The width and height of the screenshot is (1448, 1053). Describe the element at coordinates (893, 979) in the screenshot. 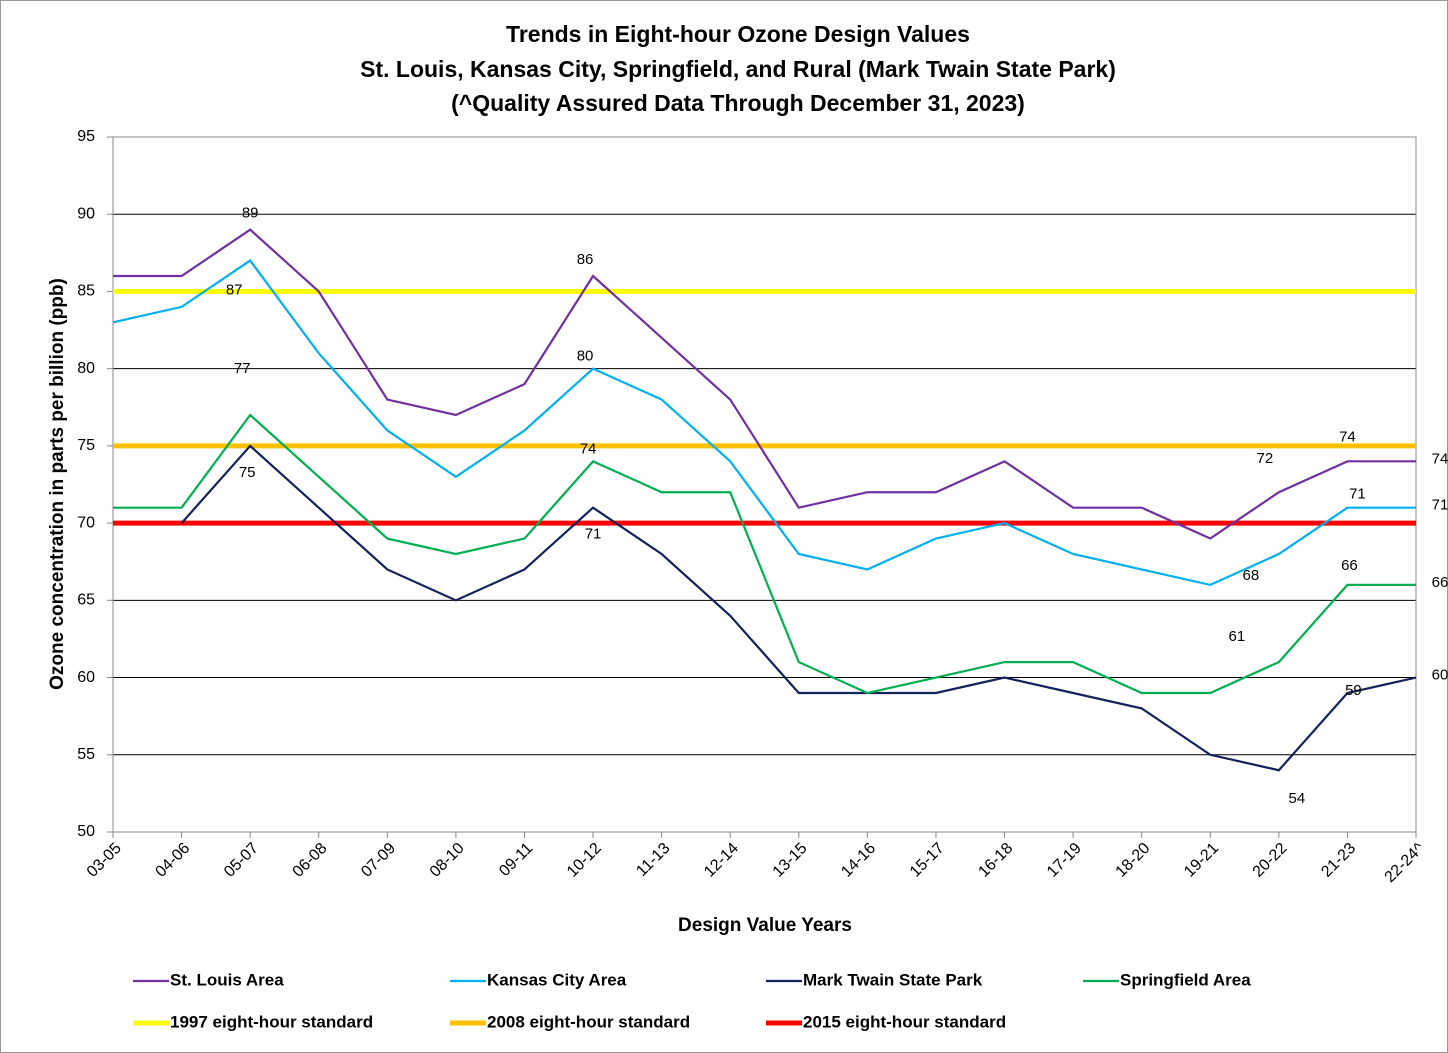

I see `legend-label: Mark Twain State Park` at that location.